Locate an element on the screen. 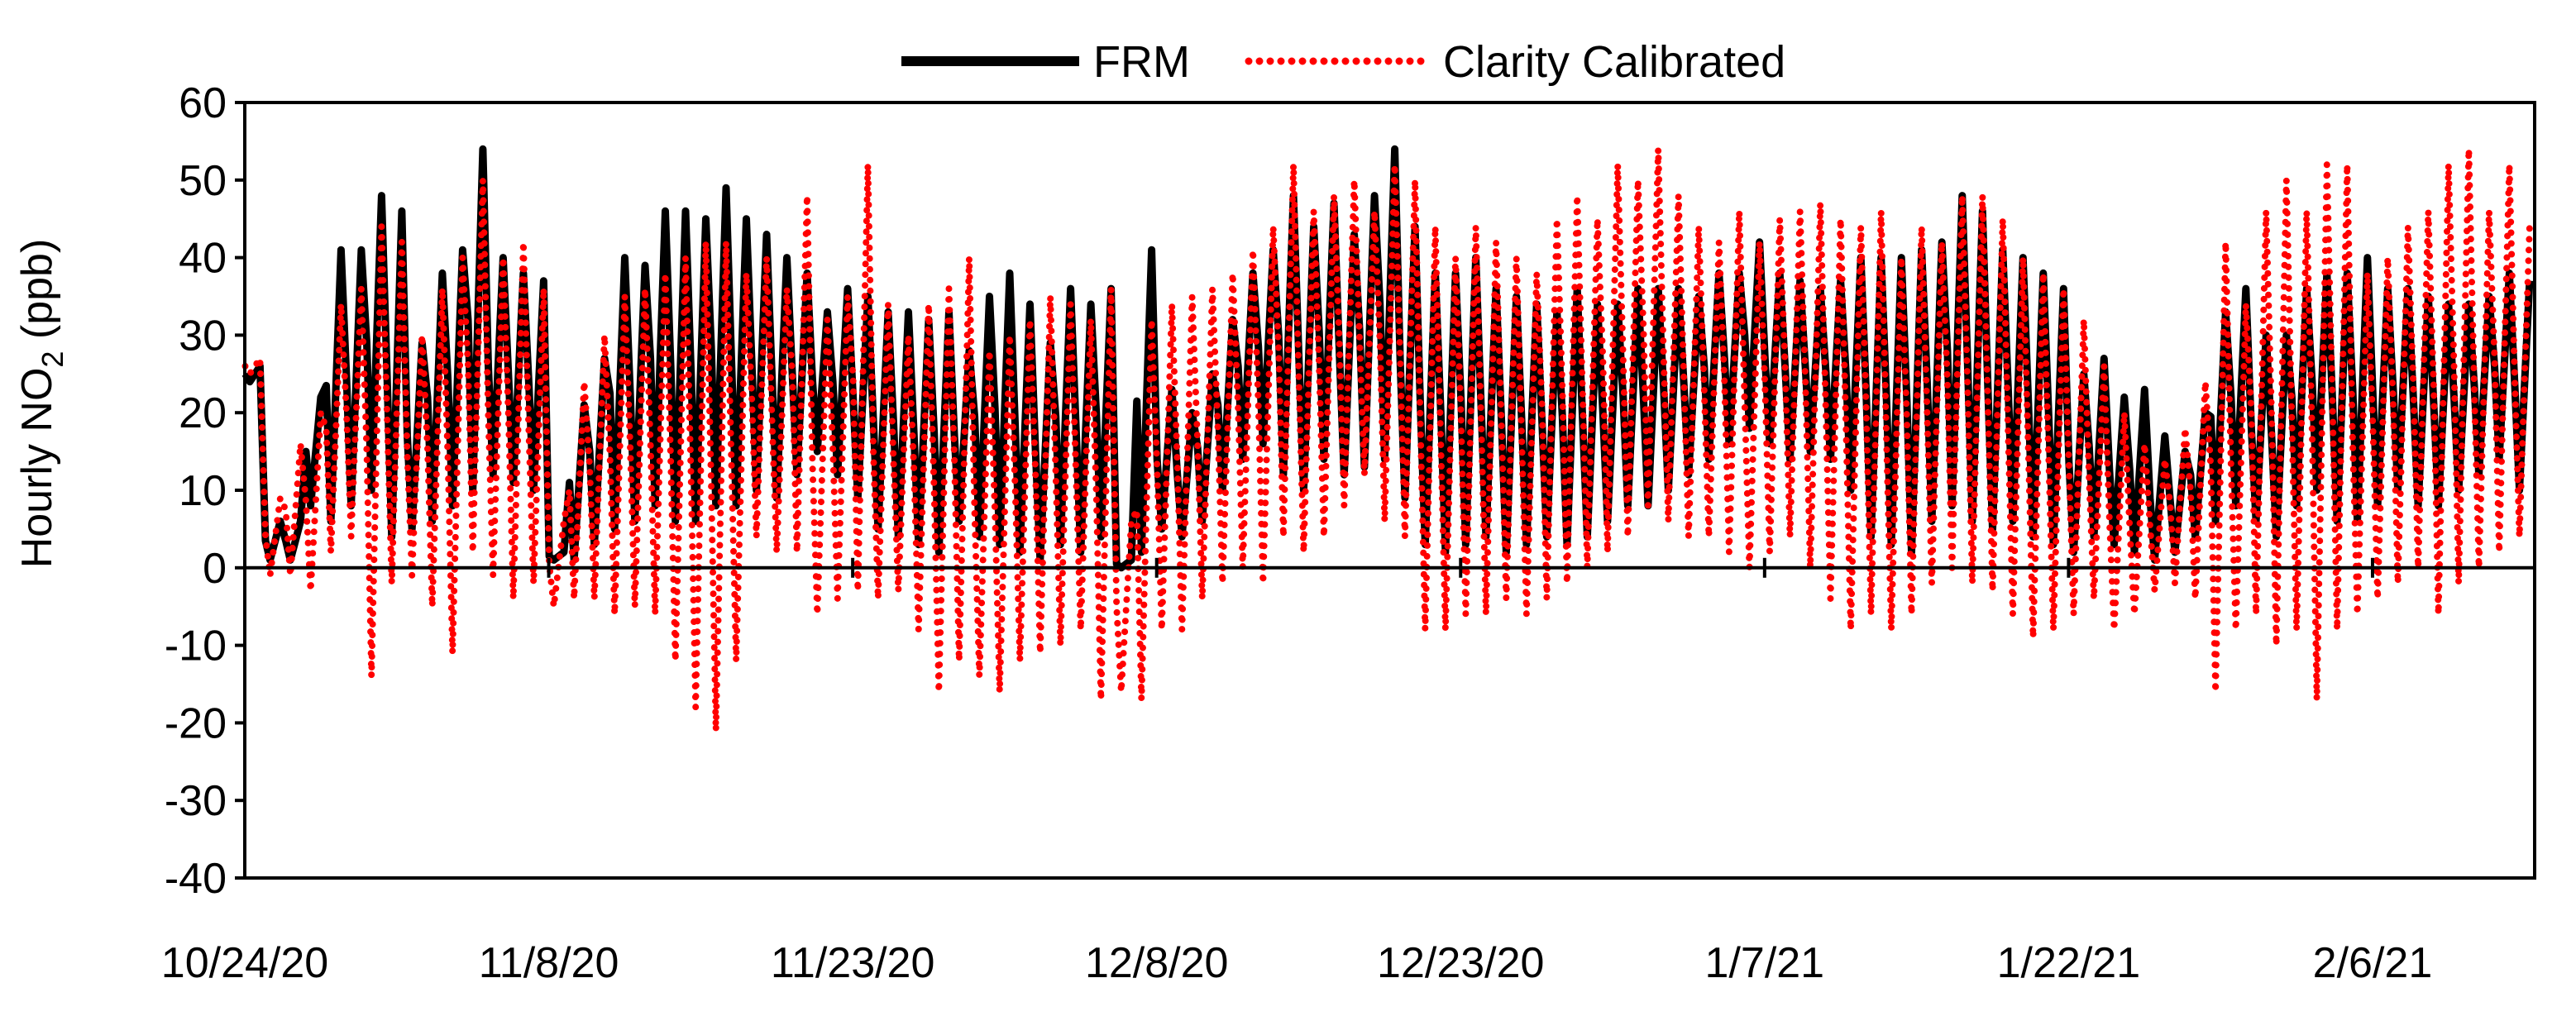 This screenshot has width=2576, height=1021. y-axis-title-subscript: 2 is located at coordinates (52, 360).